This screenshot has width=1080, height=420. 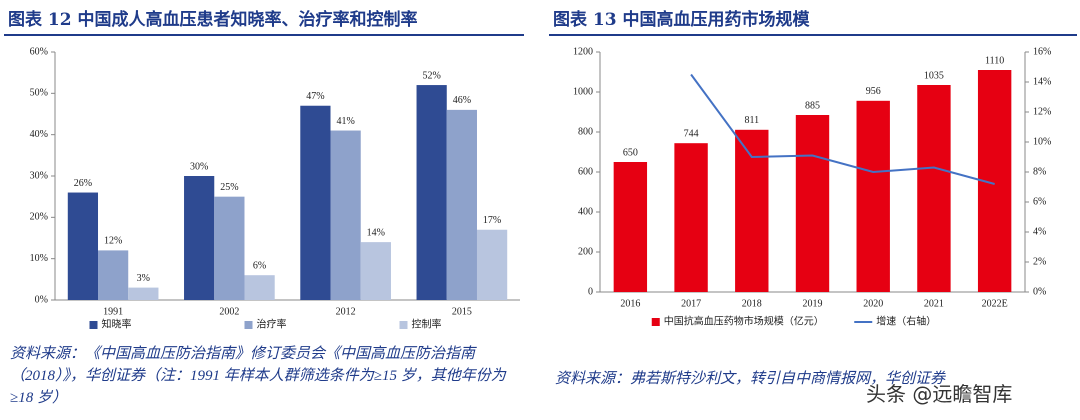 I want to click on y2-tick-label: 14%, so click(x=1042, y=81).